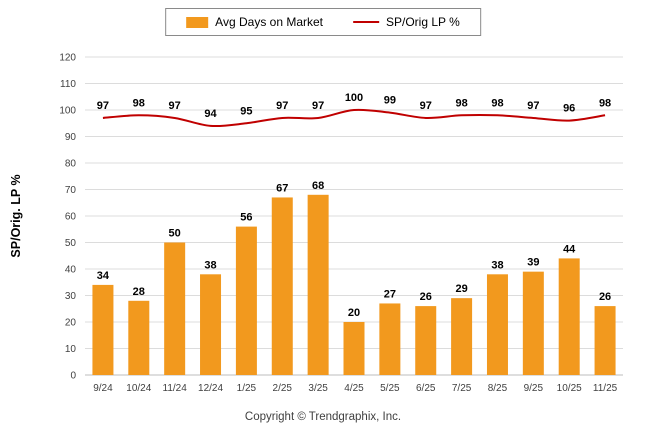  I want to click on y-tick-label: 80, so click(71, 164).